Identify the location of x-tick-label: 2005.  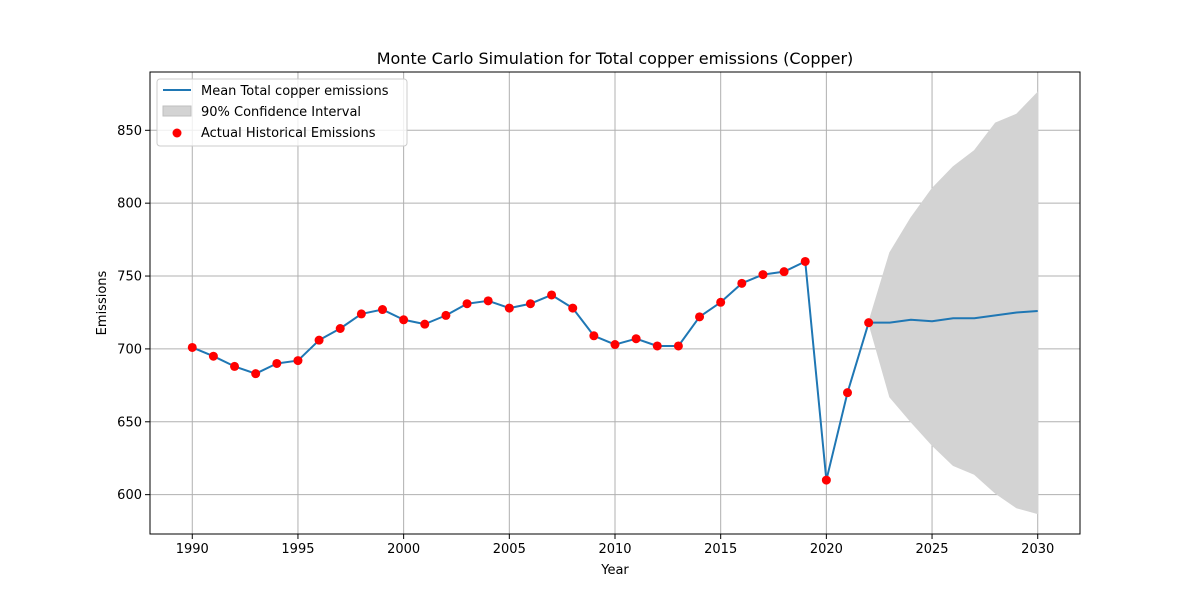
(509, 549).